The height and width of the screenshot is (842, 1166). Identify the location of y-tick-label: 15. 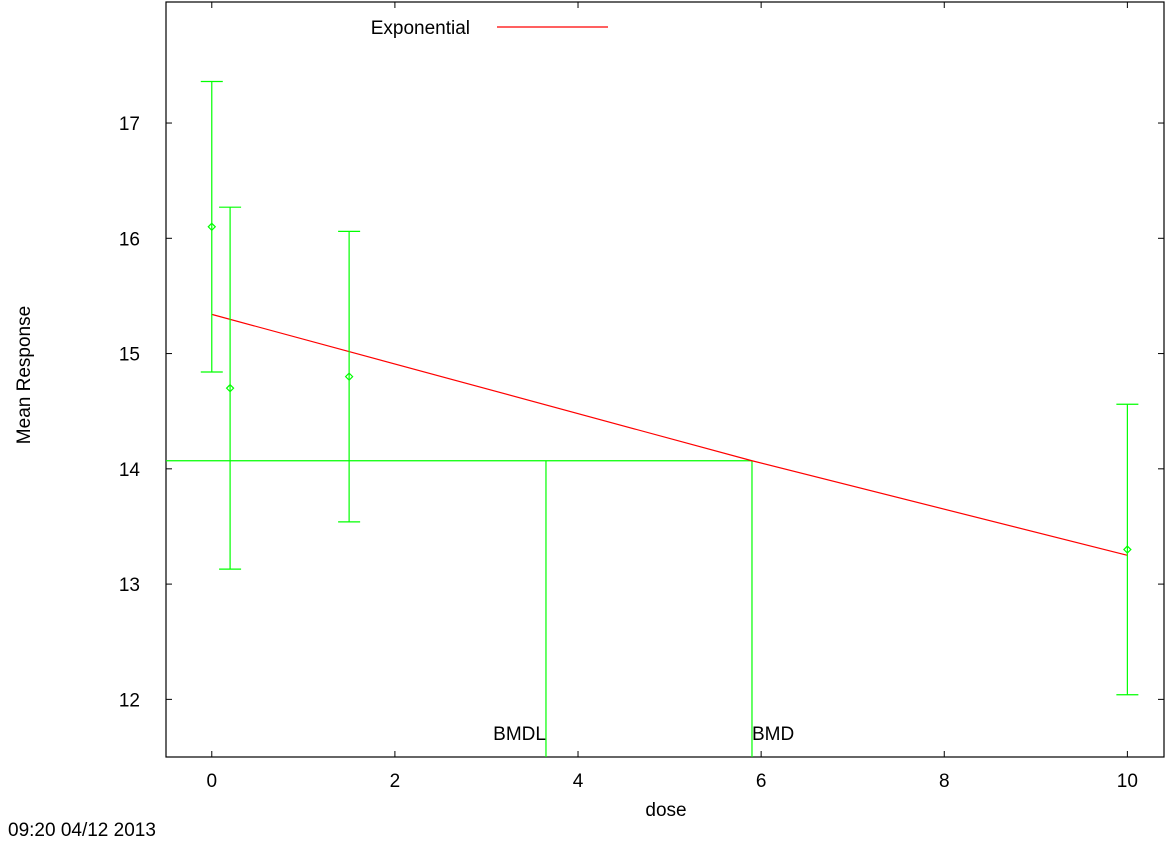
(129, 355).